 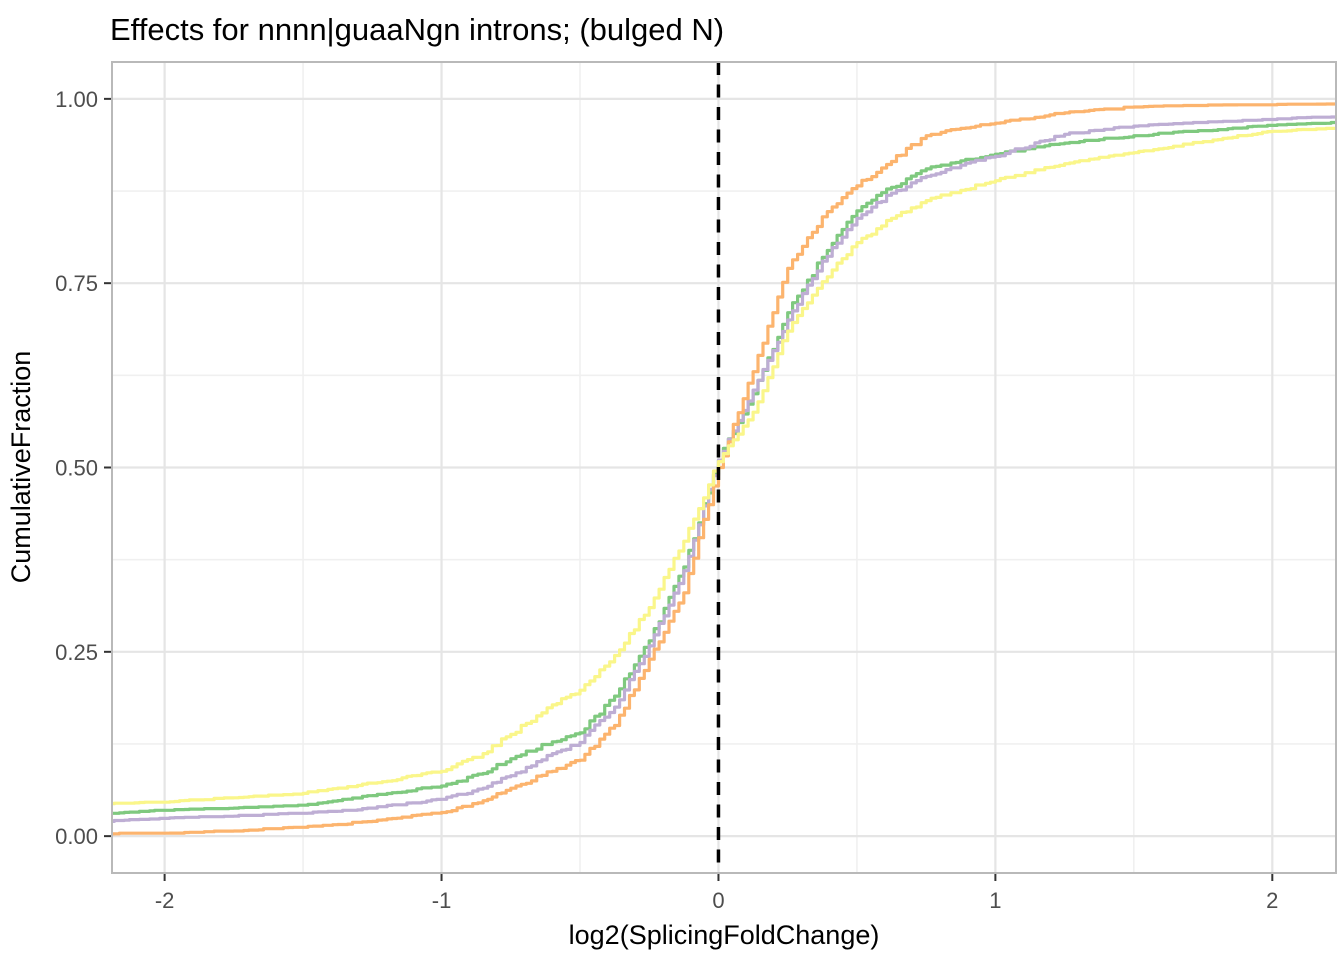 I want to click on y-axis-title: CumulativeFraction, so click(x=21, y=467).